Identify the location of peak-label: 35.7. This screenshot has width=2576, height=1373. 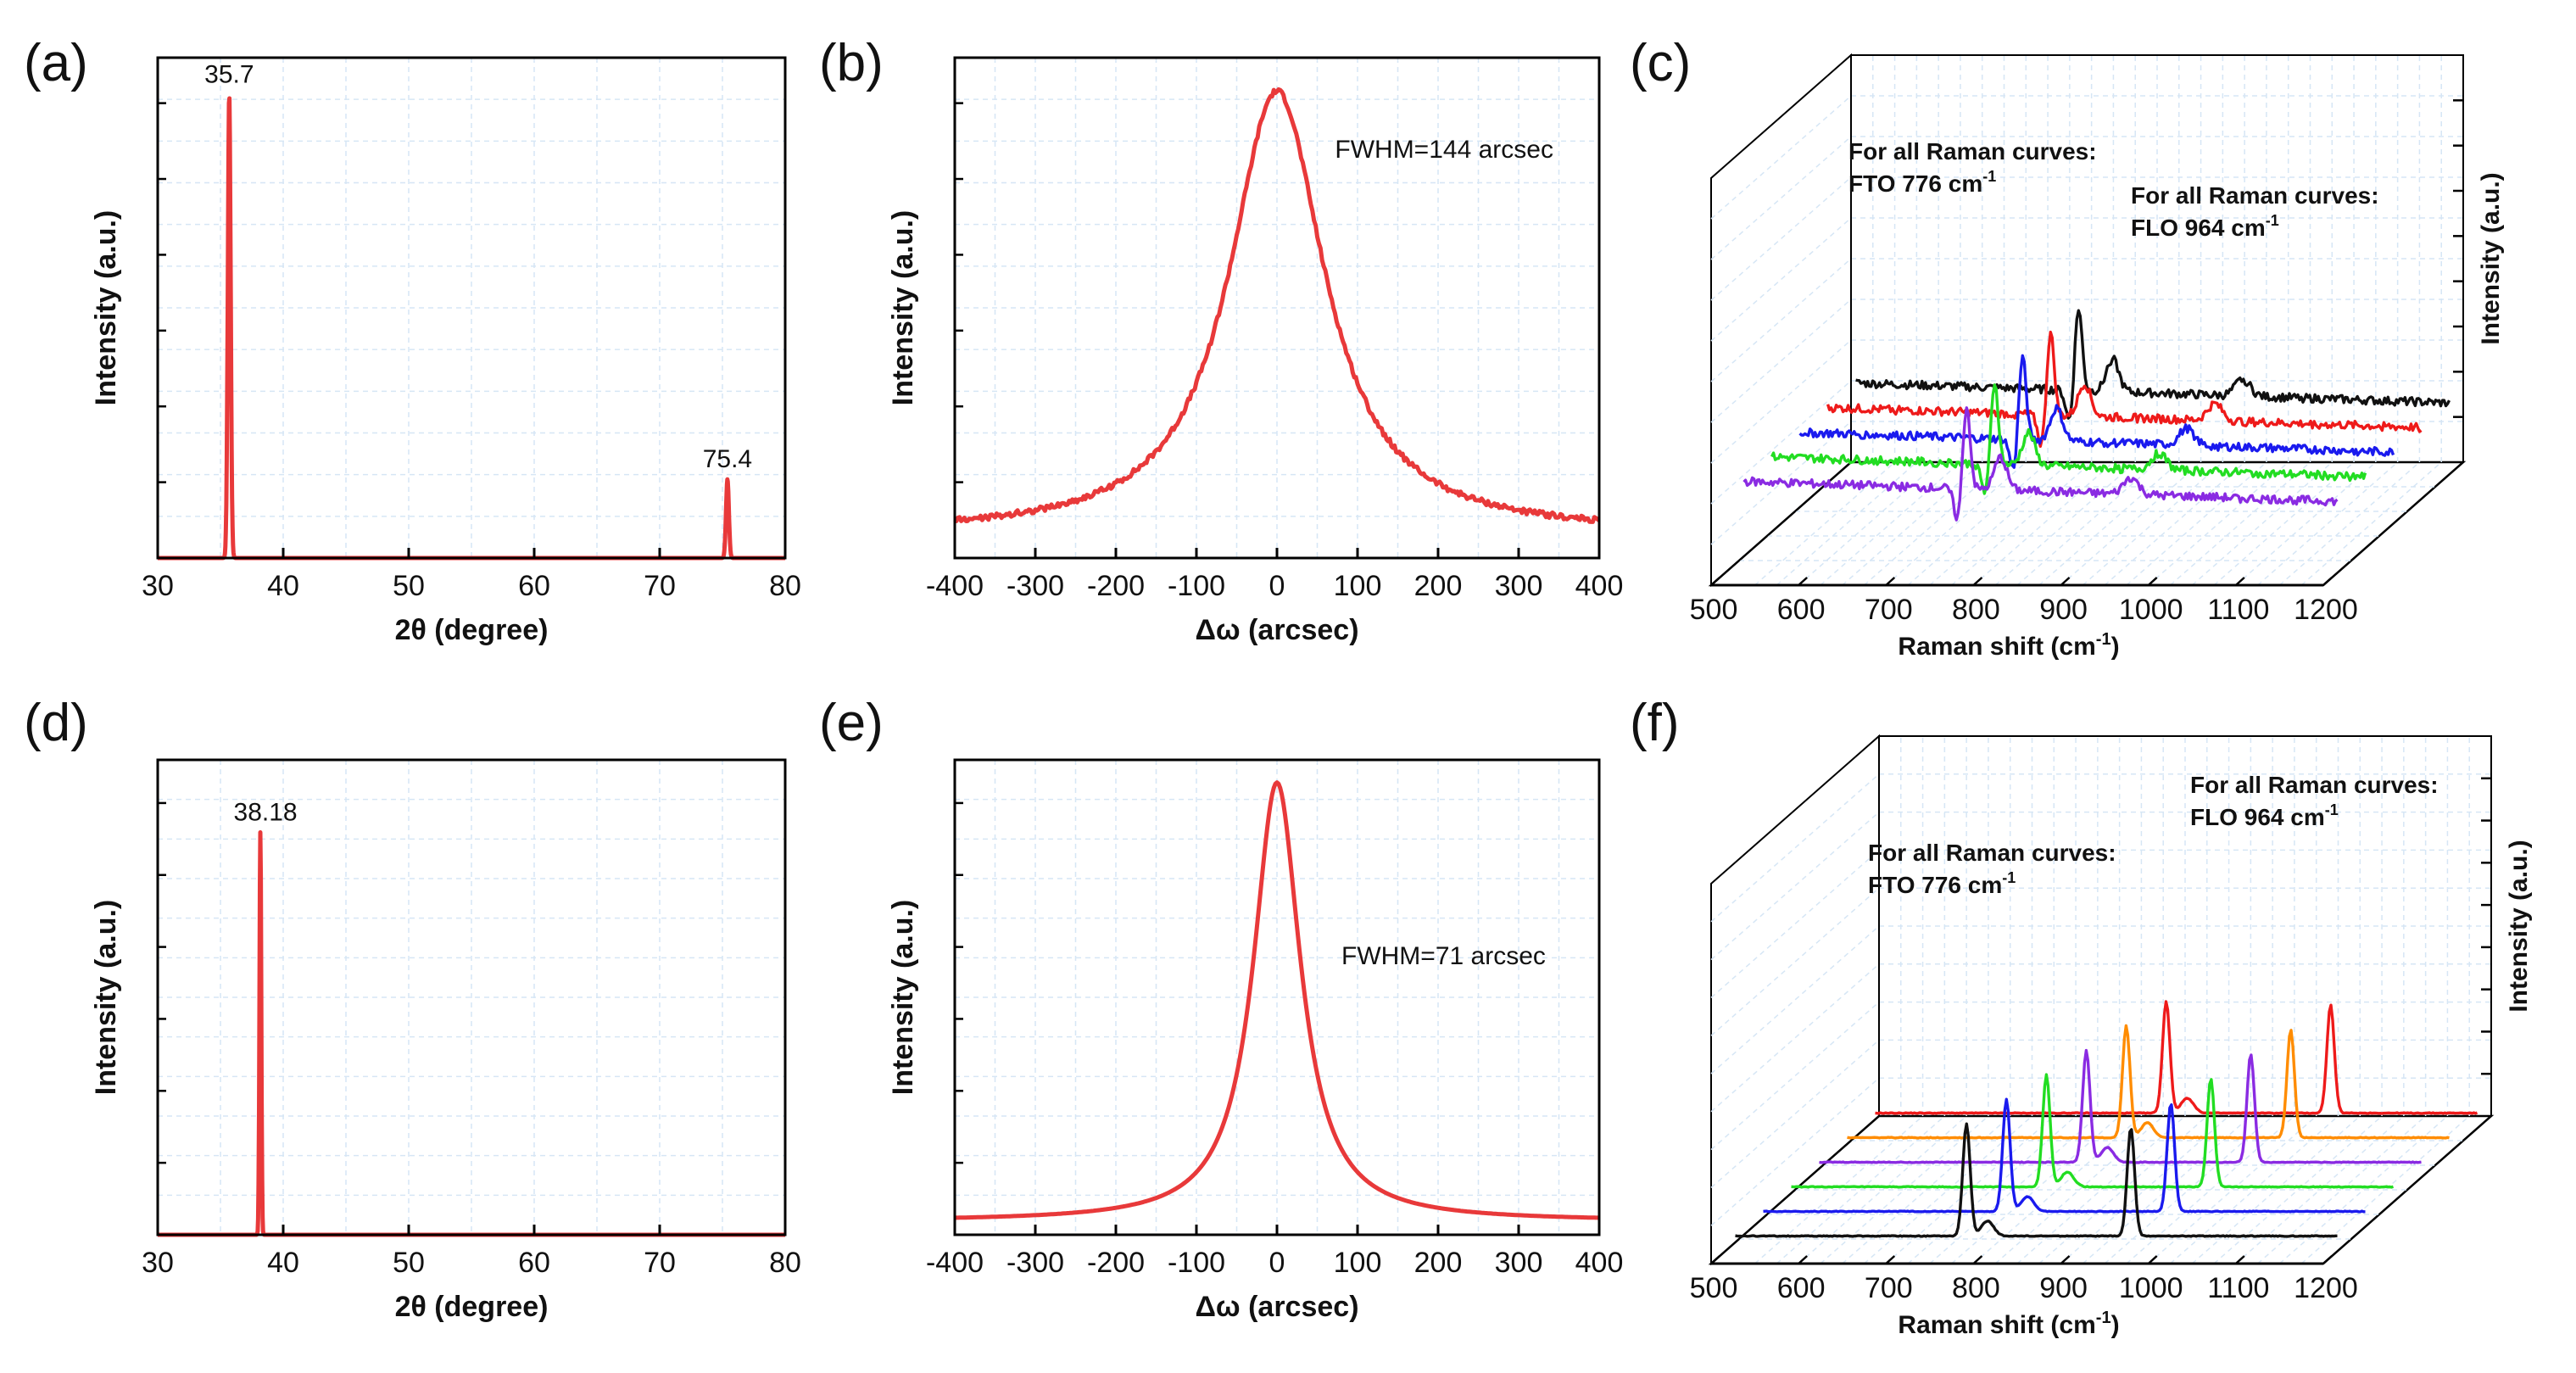
(229, 75).